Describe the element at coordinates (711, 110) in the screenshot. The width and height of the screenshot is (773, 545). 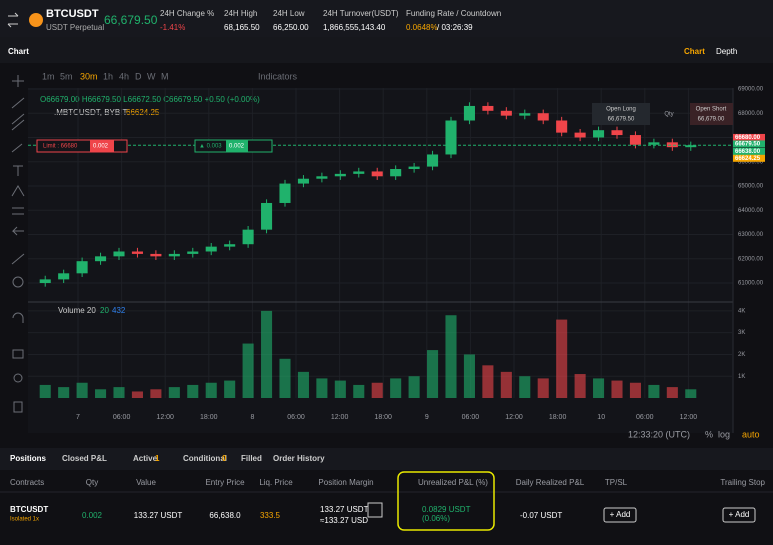
I see `open-short: Open Short` at that location.